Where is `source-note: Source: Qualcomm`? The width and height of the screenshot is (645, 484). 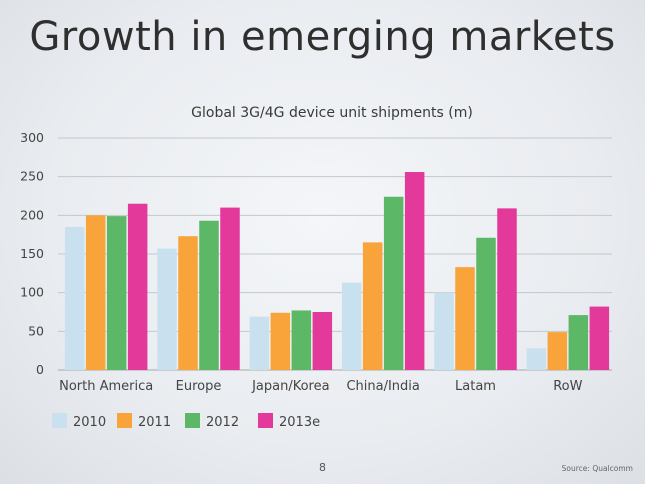 source-note: Source: Qualcomm is located at coordinates (597, 468).